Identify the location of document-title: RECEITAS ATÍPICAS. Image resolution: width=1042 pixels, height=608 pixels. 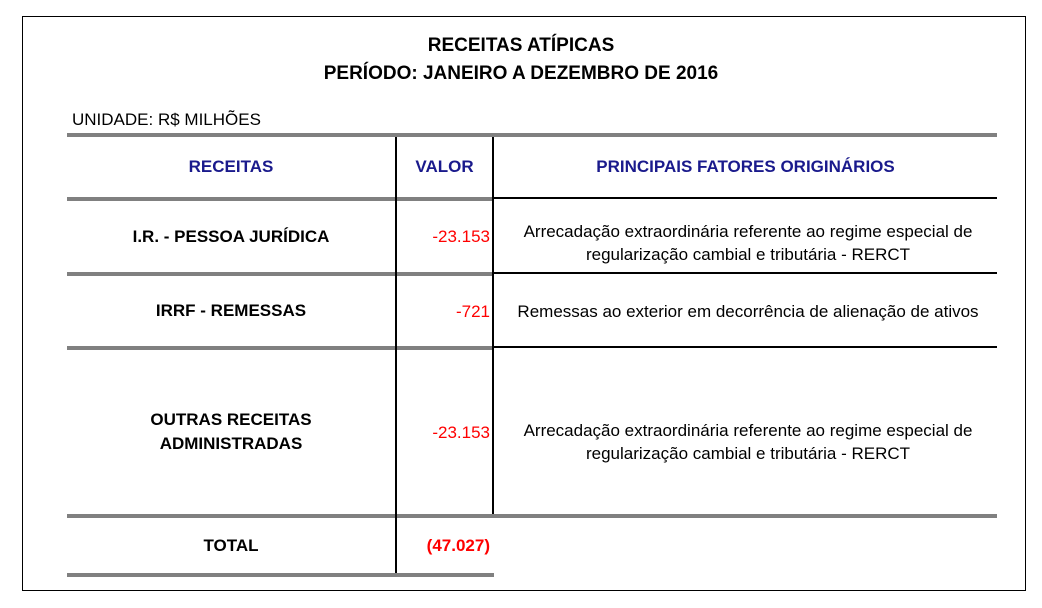
(521, 45).